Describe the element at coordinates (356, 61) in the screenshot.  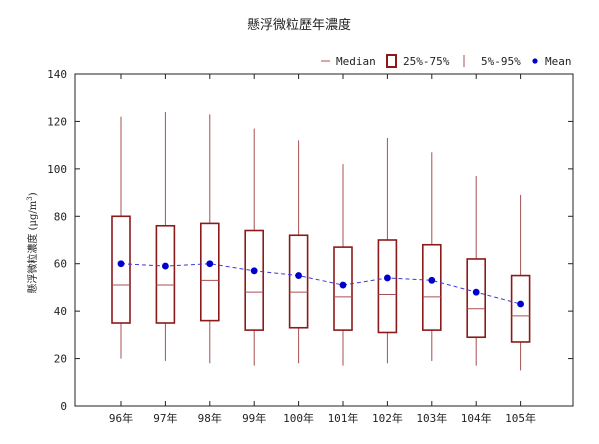
I see `legend-median-label: Median` at that location.